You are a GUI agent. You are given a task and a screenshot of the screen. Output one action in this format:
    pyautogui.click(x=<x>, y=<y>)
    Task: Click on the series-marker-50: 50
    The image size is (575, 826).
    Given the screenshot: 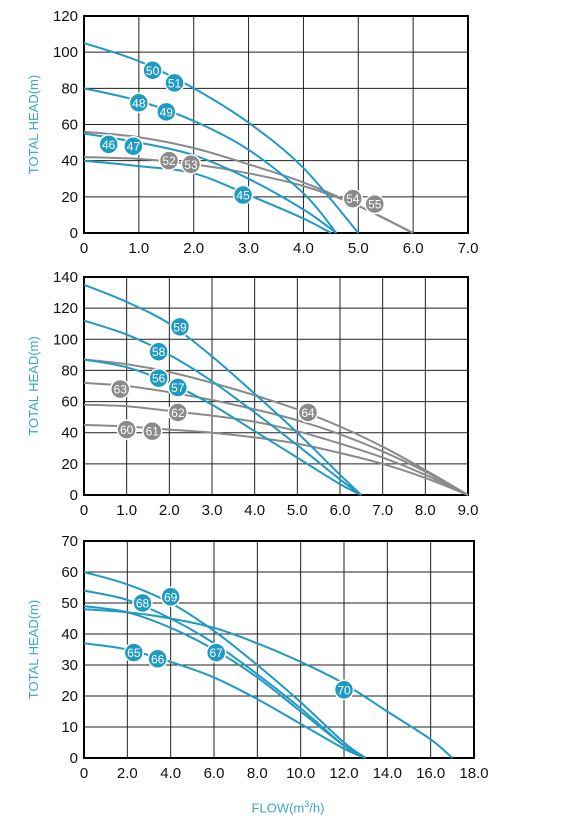 What is the action you would take?
    pyautogui.click(x=152, y=70)
    